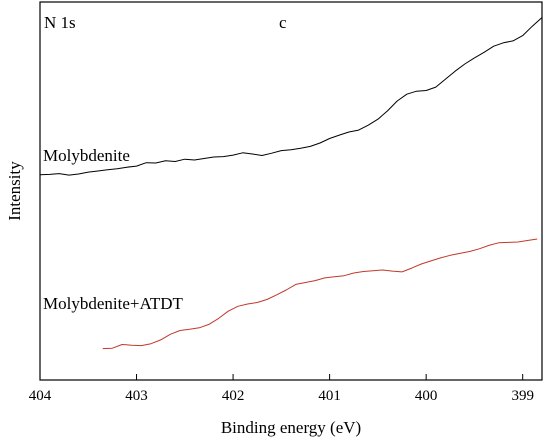 The image size is (550, 445). Describe the element at coordinates (136, 396) in the screenshot. I see `x-tick-label: 403` at that location.